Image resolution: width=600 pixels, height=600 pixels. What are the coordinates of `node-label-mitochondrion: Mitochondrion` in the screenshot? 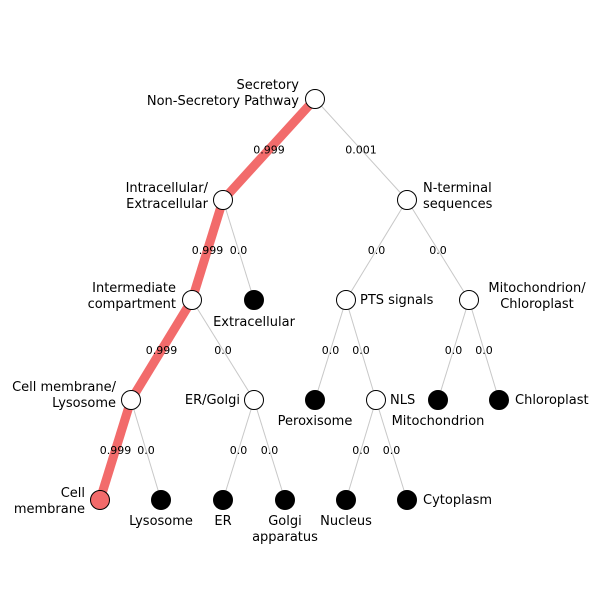 It's located at (438, 421).